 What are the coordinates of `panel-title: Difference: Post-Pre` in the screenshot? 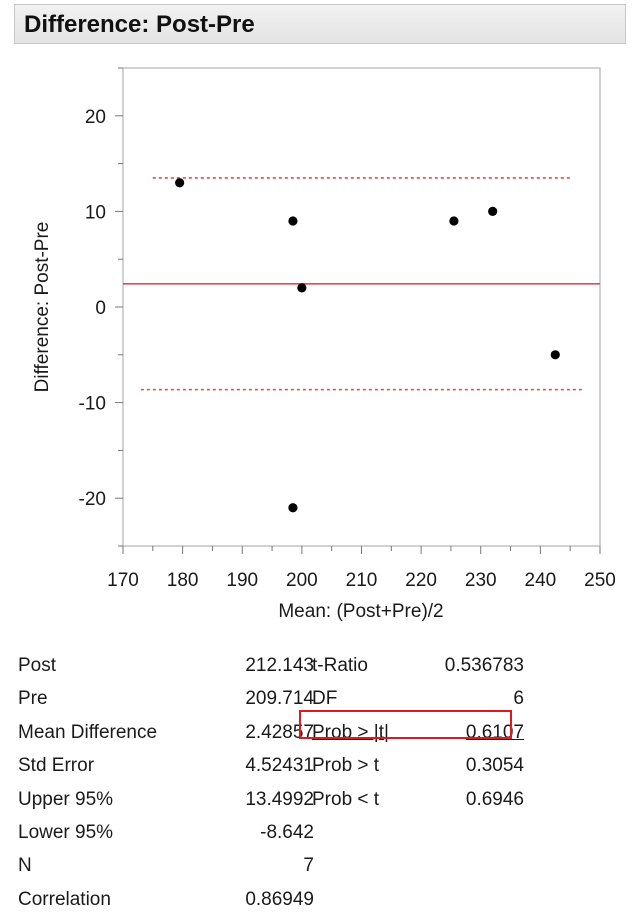 It's located at (139, 24).